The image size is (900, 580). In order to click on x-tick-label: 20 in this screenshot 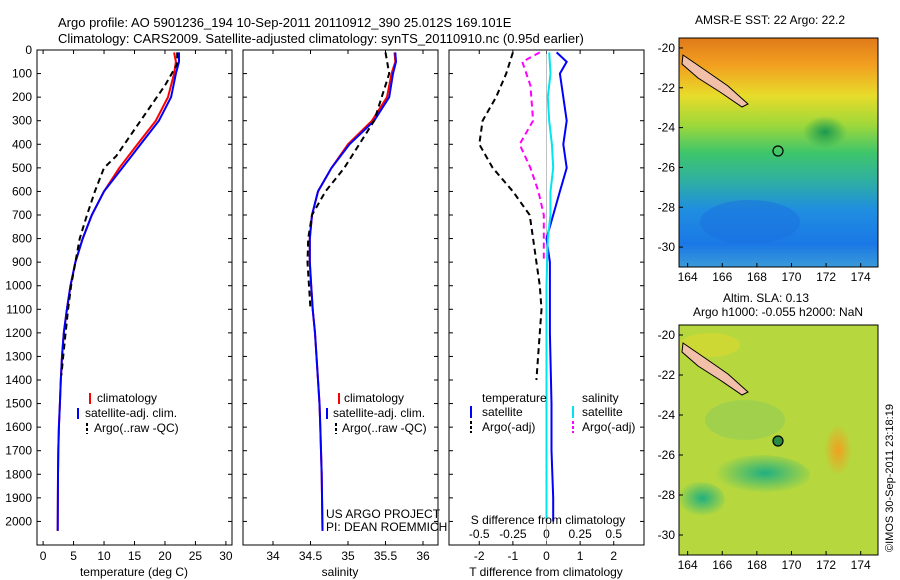, I will do `click(165, 556)`.